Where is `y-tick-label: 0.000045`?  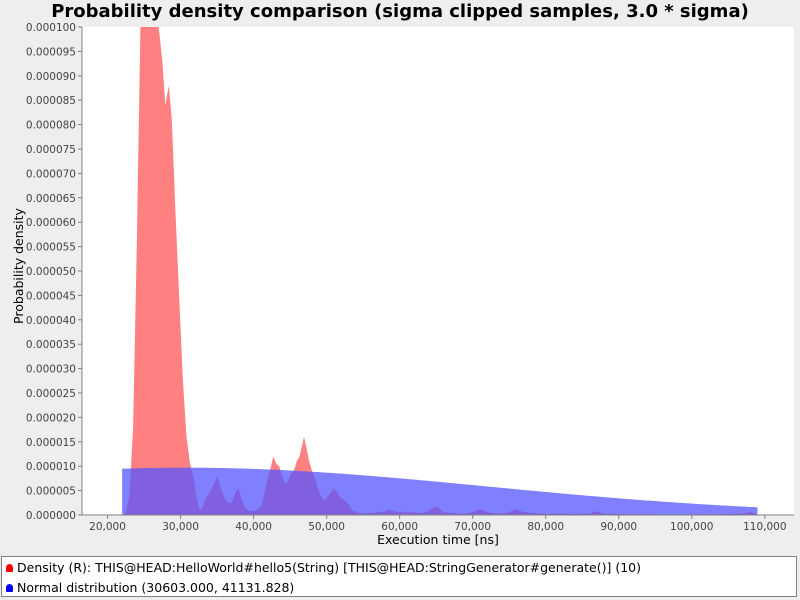
y-tick-label: 0.000045 is located at coordinates (51, 296).